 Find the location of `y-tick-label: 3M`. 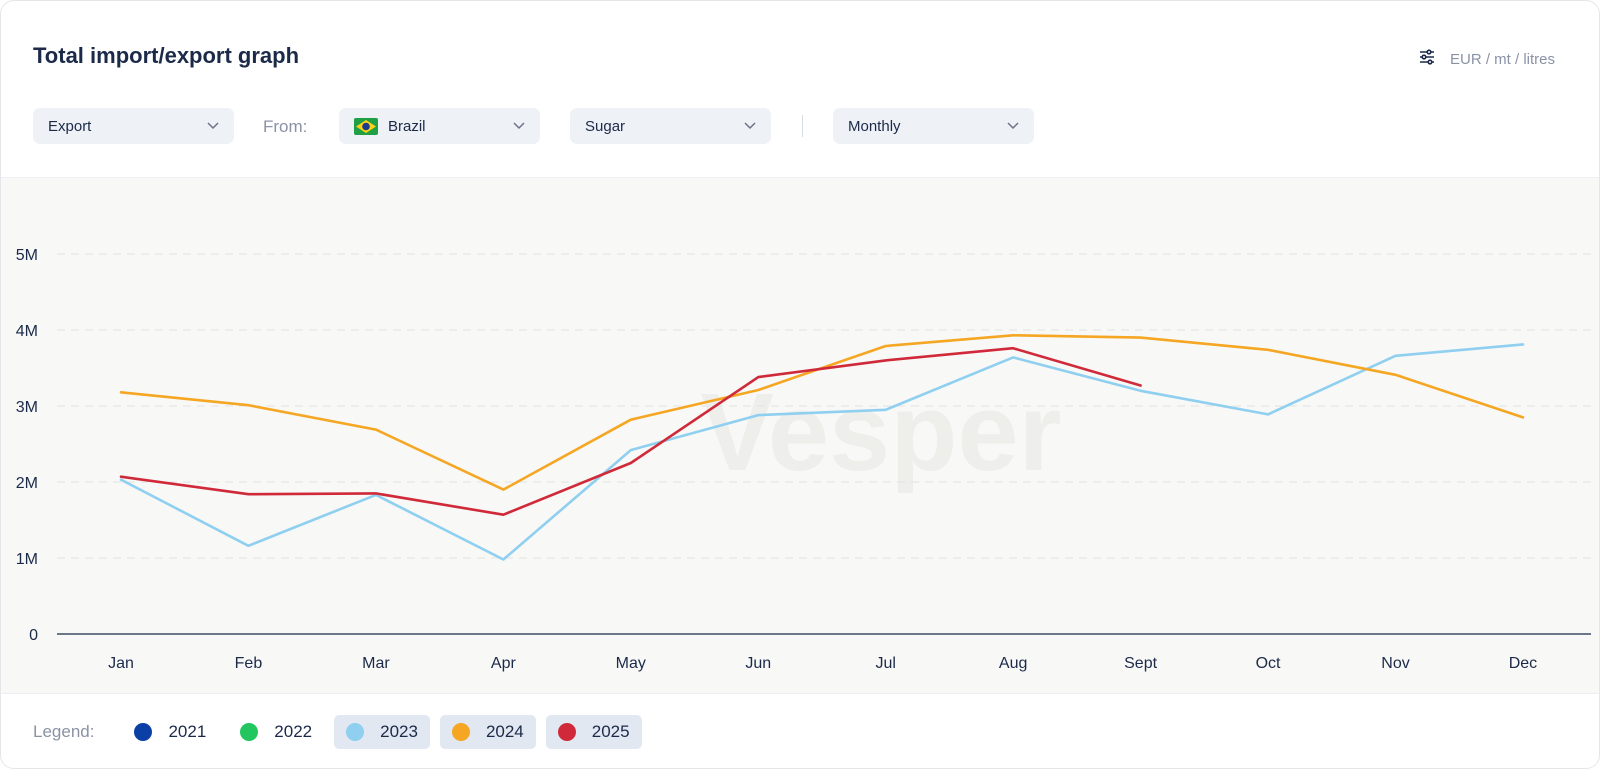

y-tick-label: 3M is located at coordinates (27, 407).